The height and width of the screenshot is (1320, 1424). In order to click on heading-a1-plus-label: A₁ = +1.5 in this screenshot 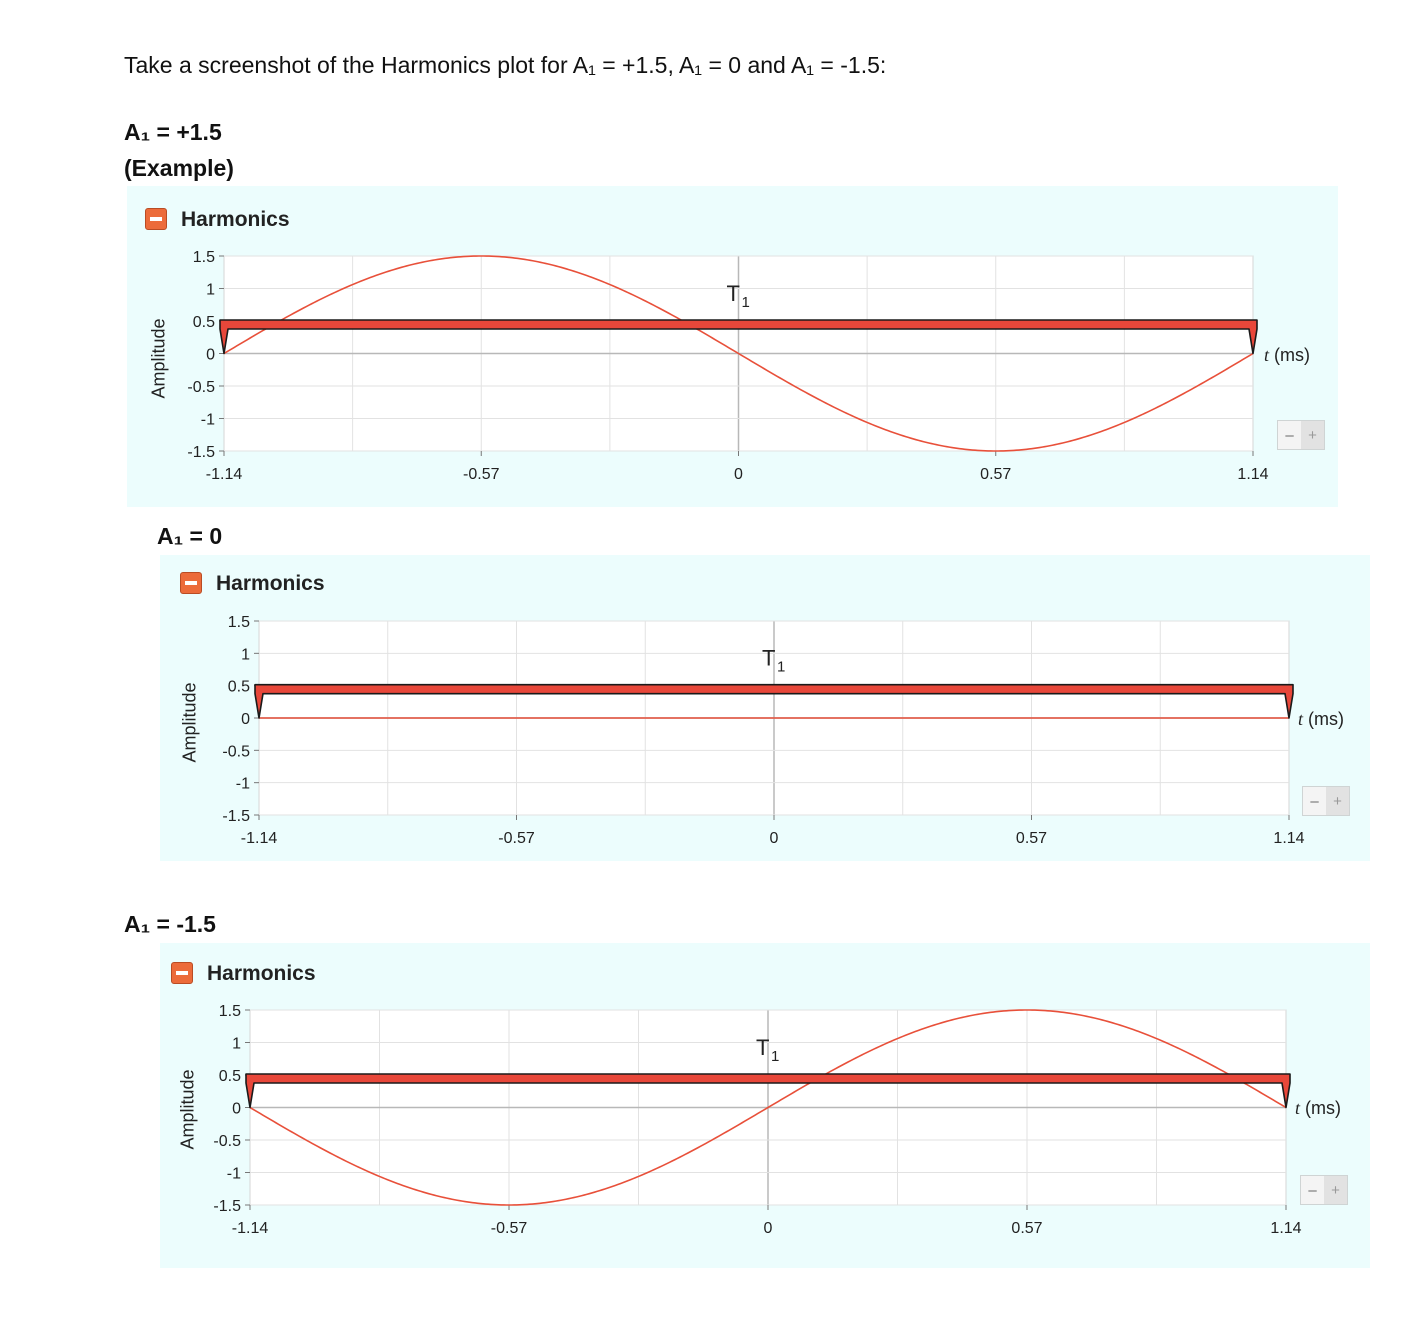, I will do `click(173, 132)`.